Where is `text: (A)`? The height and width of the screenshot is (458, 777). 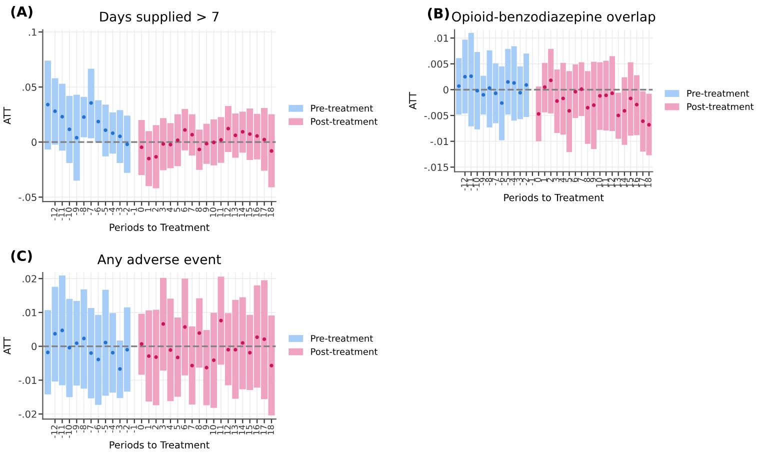 text: (A) is located at coordinates (21, 12).